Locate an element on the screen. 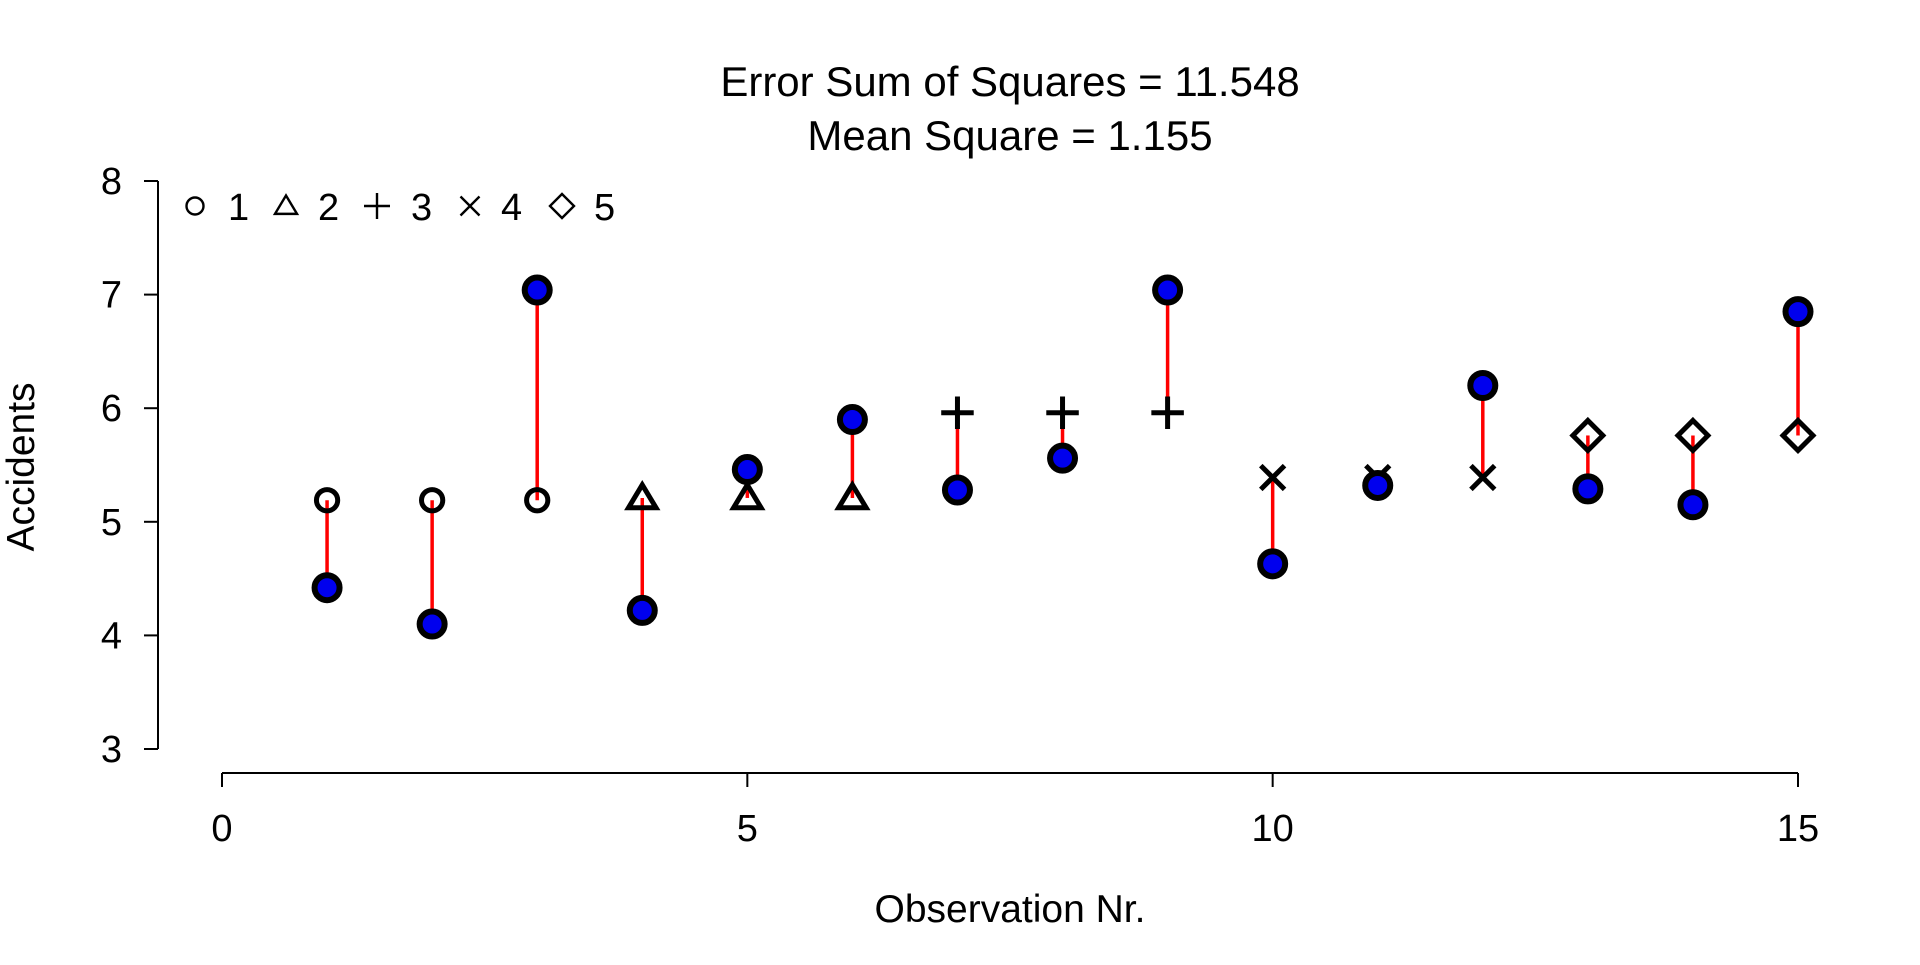  x-tick-label: 5 is located at coordinates (747, 829).